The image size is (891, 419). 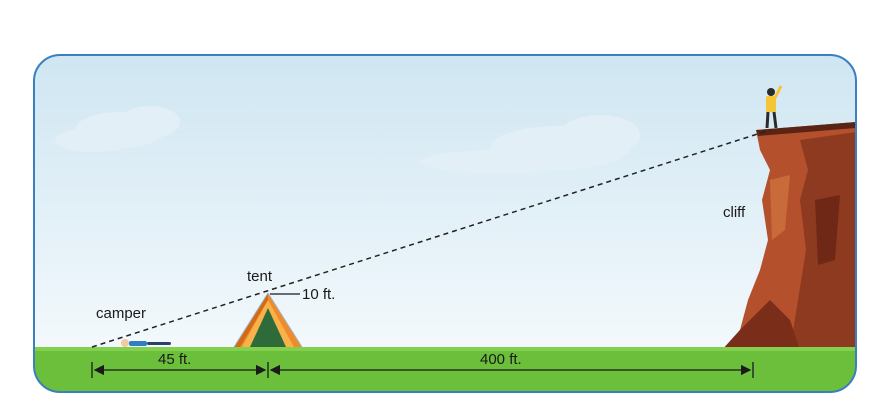 I want to click on cloud-left, so click(x=117, y=129).